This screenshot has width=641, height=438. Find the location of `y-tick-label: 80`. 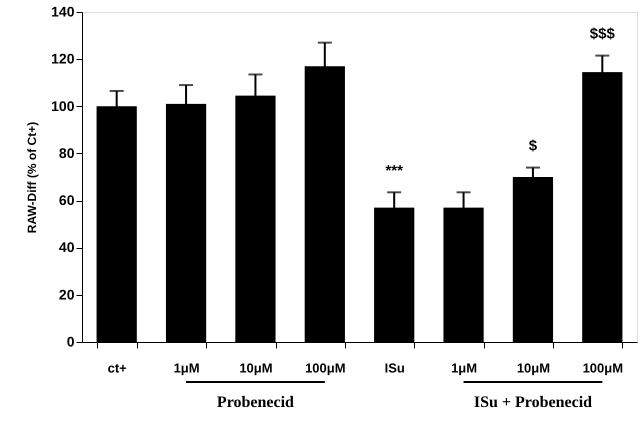

y-tick-label: 80 is located at coordinates (66, 152).